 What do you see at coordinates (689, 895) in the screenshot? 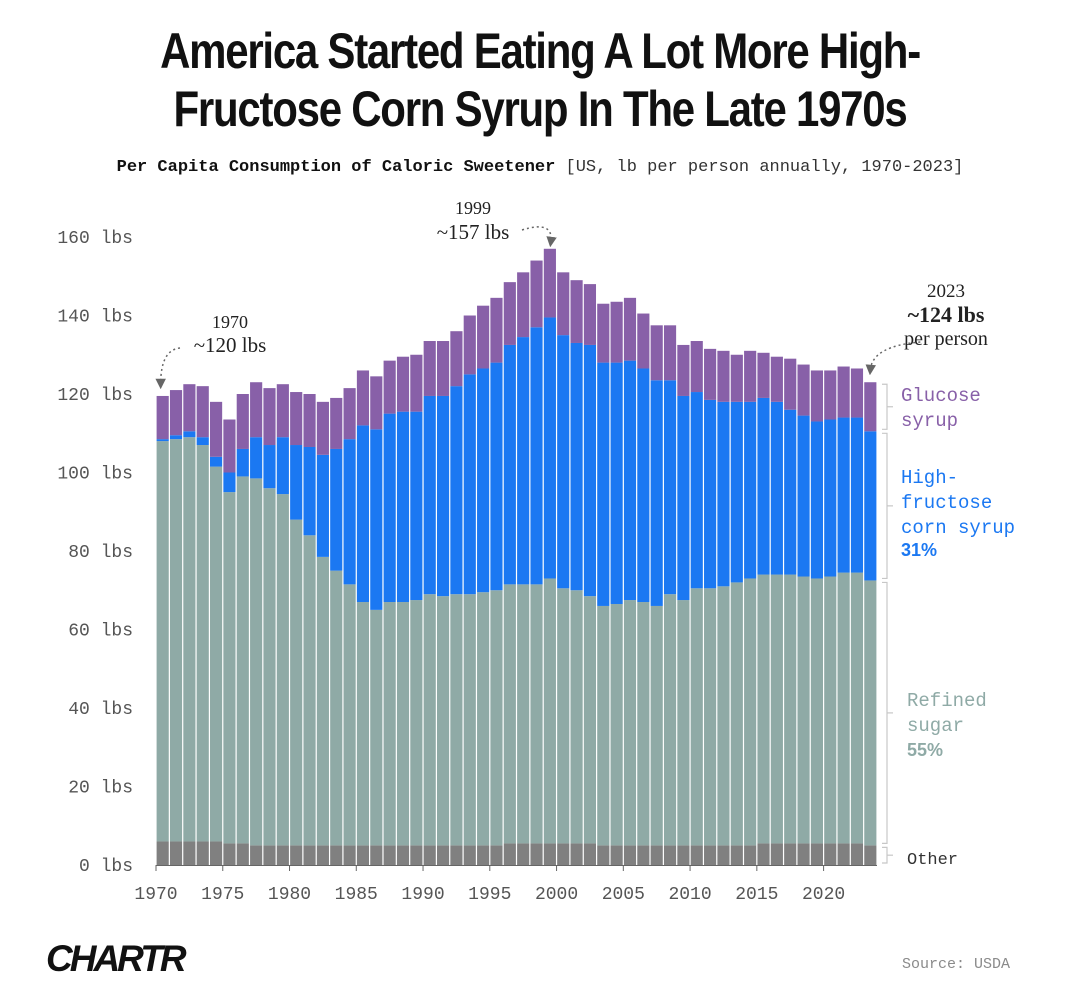
I see `x-tick-label: 2010` at bounding box center [689, 895].